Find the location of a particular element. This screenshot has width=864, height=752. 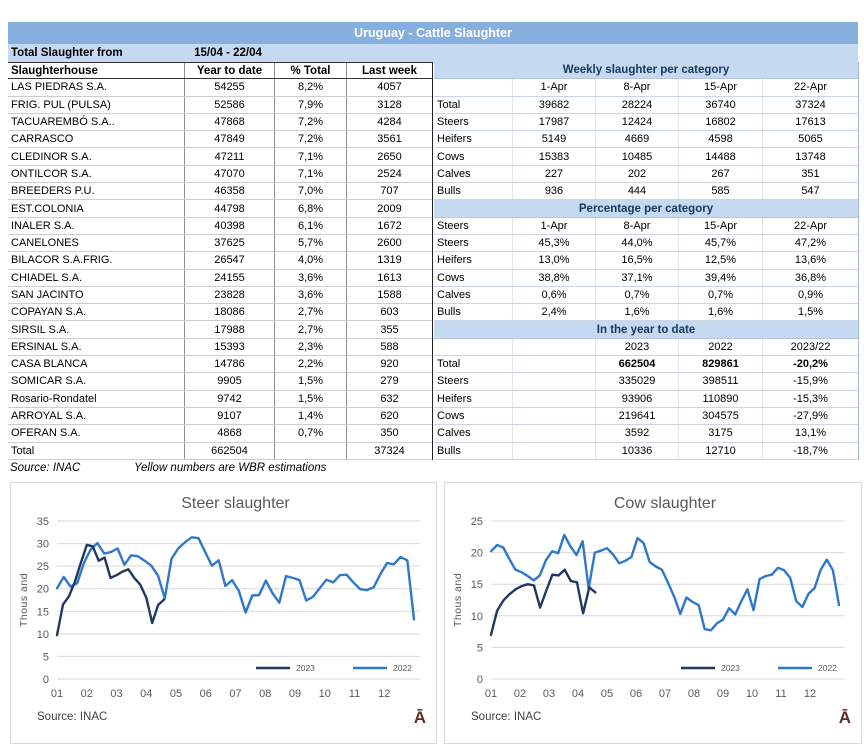

col-header-year-to-date: Year to date is located at coordinates (230, 71).